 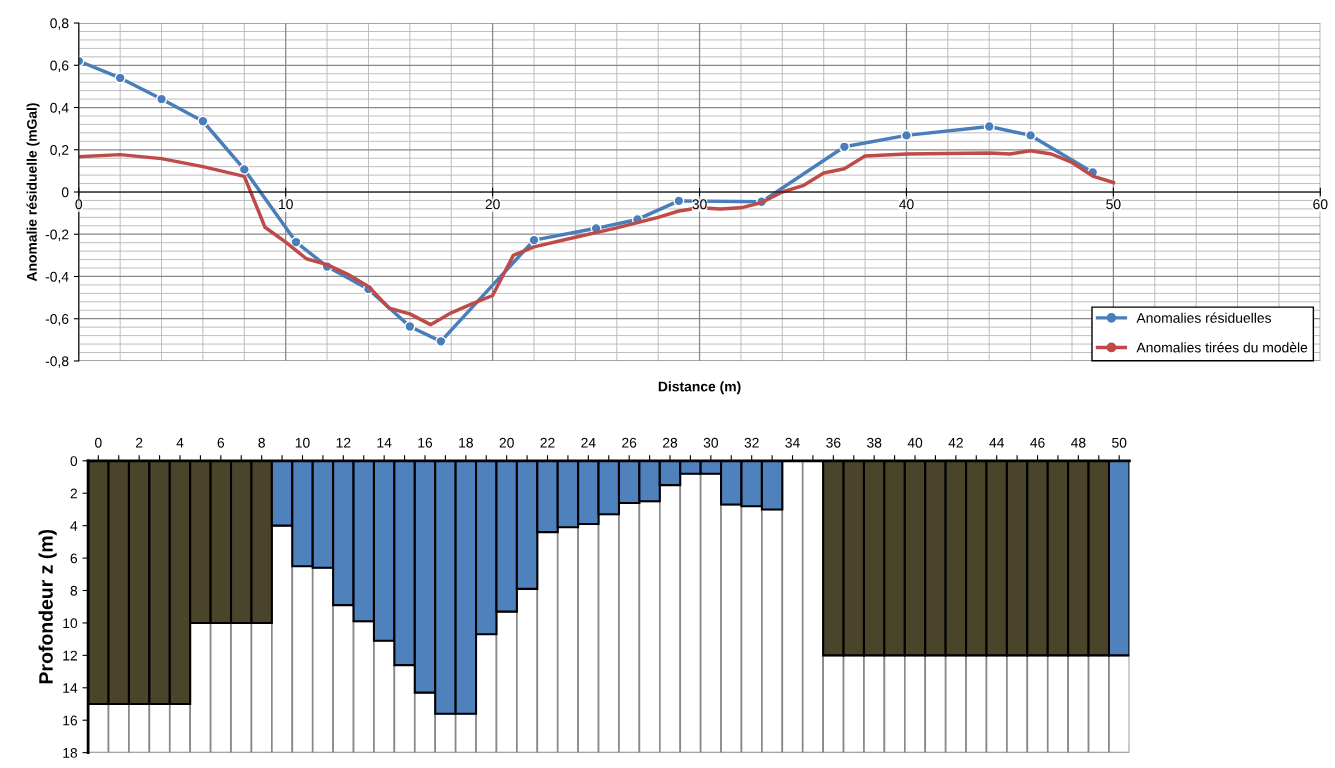 What do you see at coordinates (384, 442) in the screenshot?
I see `x-tick-label: 14` at bounding box center [384, 442].